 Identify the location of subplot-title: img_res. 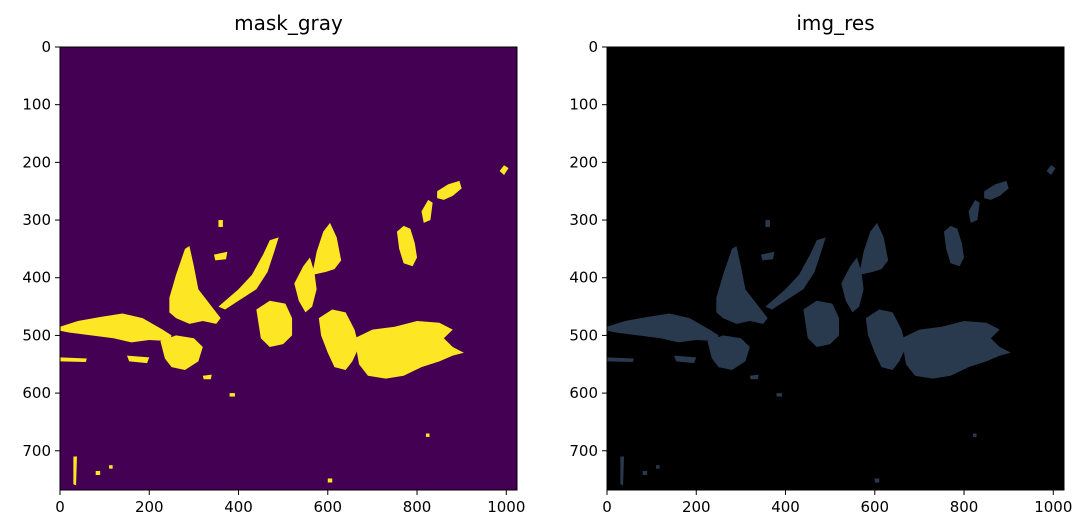
(835, 23).